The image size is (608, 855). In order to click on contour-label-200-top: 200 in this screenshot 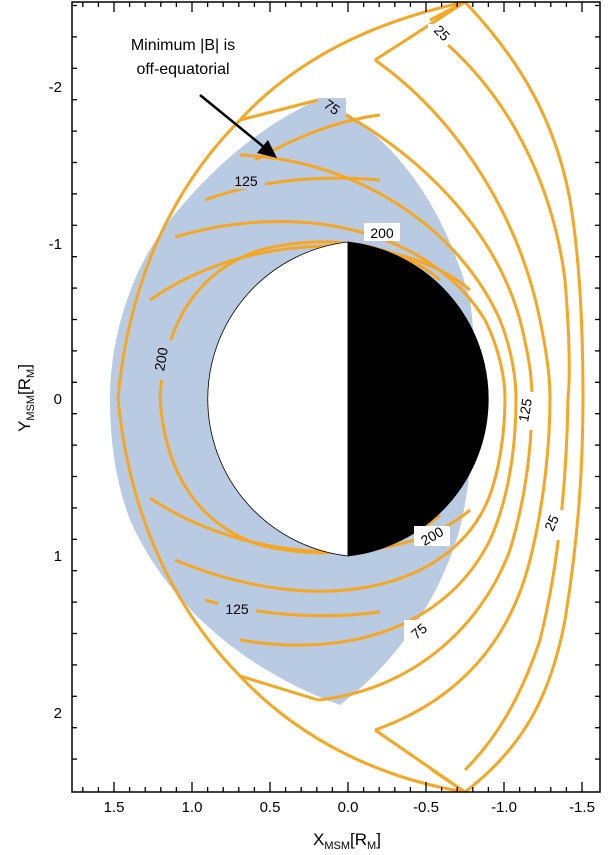, I will do `click(382, 232)`.